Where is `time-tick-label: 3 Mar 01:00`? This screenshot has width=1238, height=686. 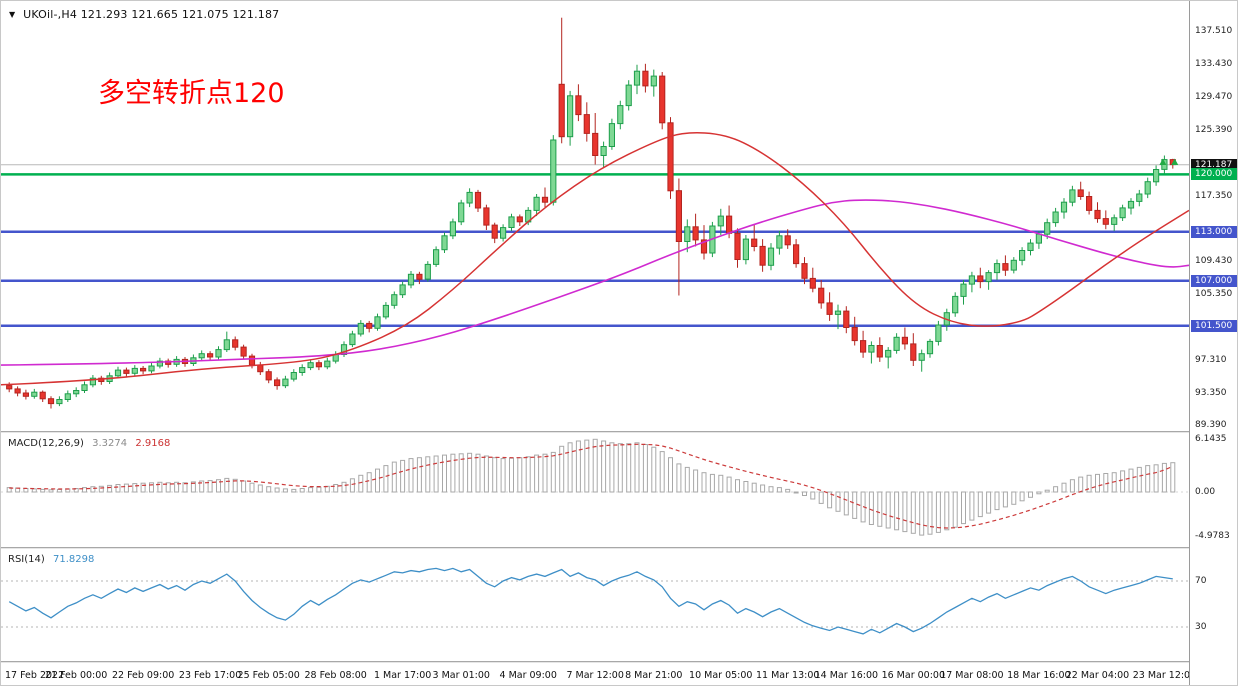
time-tick-label: 3 Mar 01:00 is located at coordinates (461, 675).